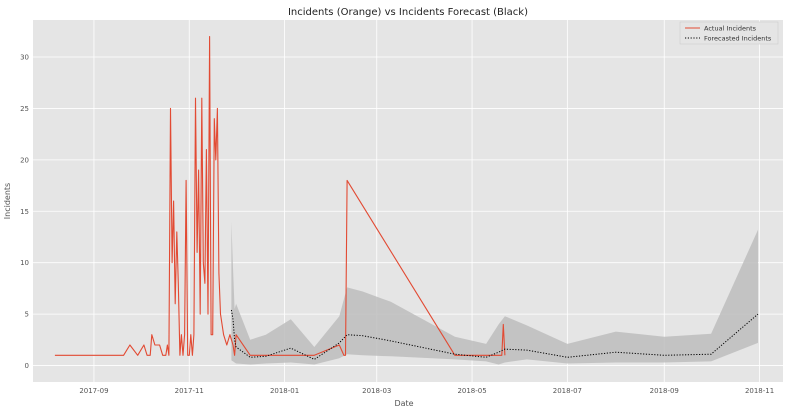  I want to click on x-tick-label: 2018-05, so click(471, 391).